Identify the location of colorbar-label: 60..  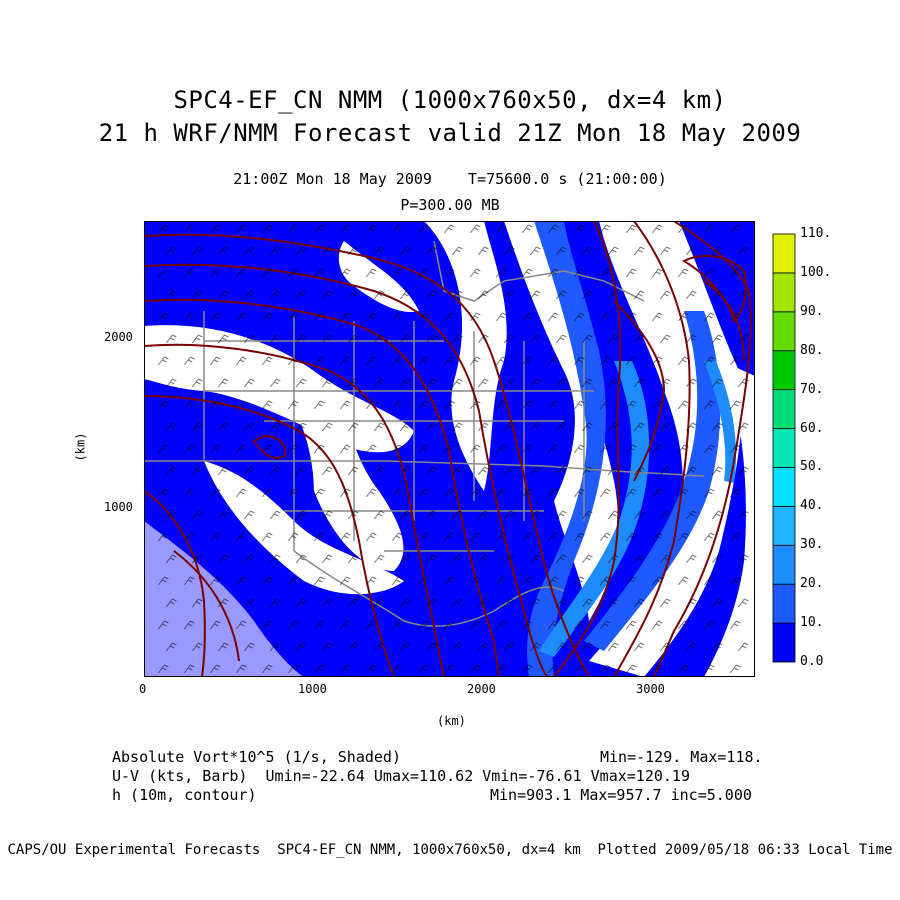
(812, 428).